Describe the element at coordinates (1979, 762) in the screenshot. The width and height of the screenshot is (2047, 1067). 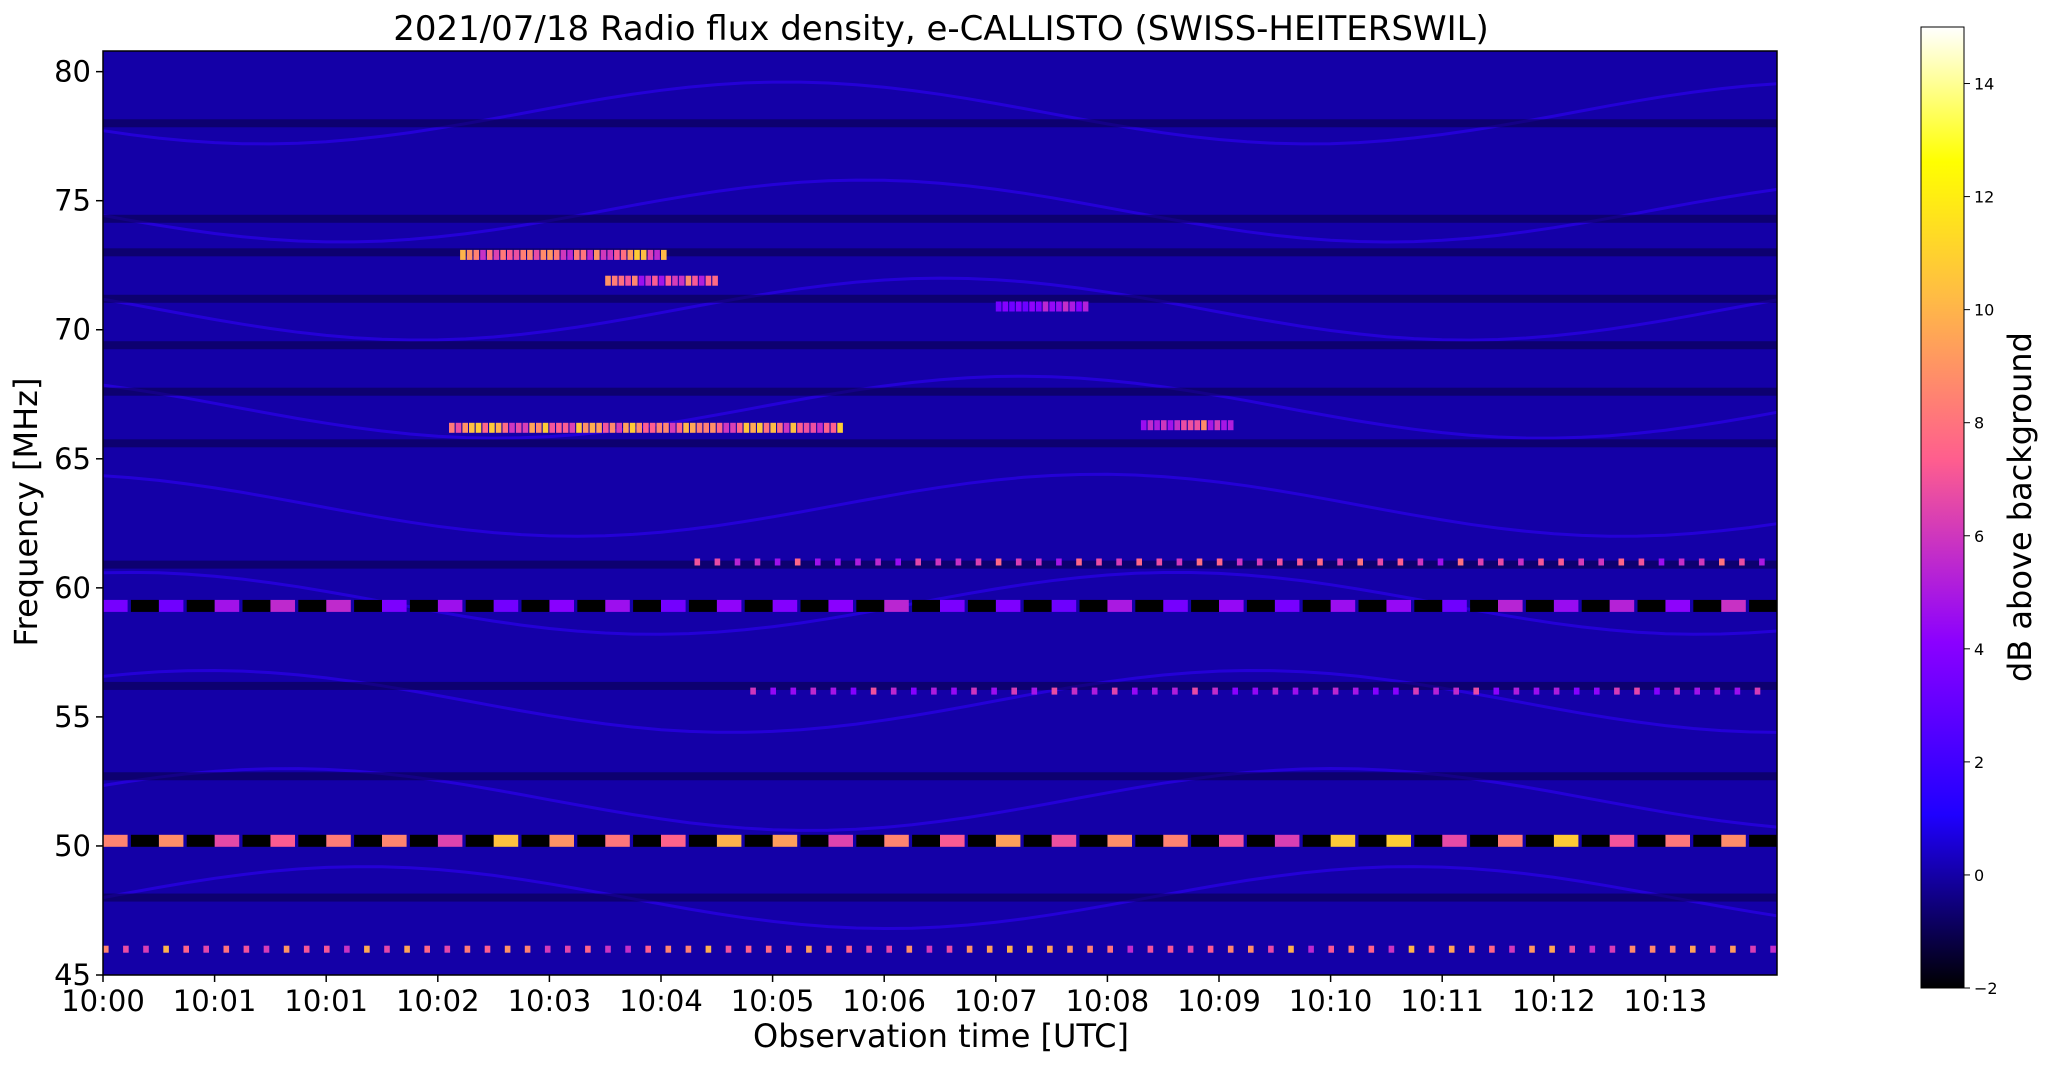
I see `colorbar-tick-label: 2` at that location.